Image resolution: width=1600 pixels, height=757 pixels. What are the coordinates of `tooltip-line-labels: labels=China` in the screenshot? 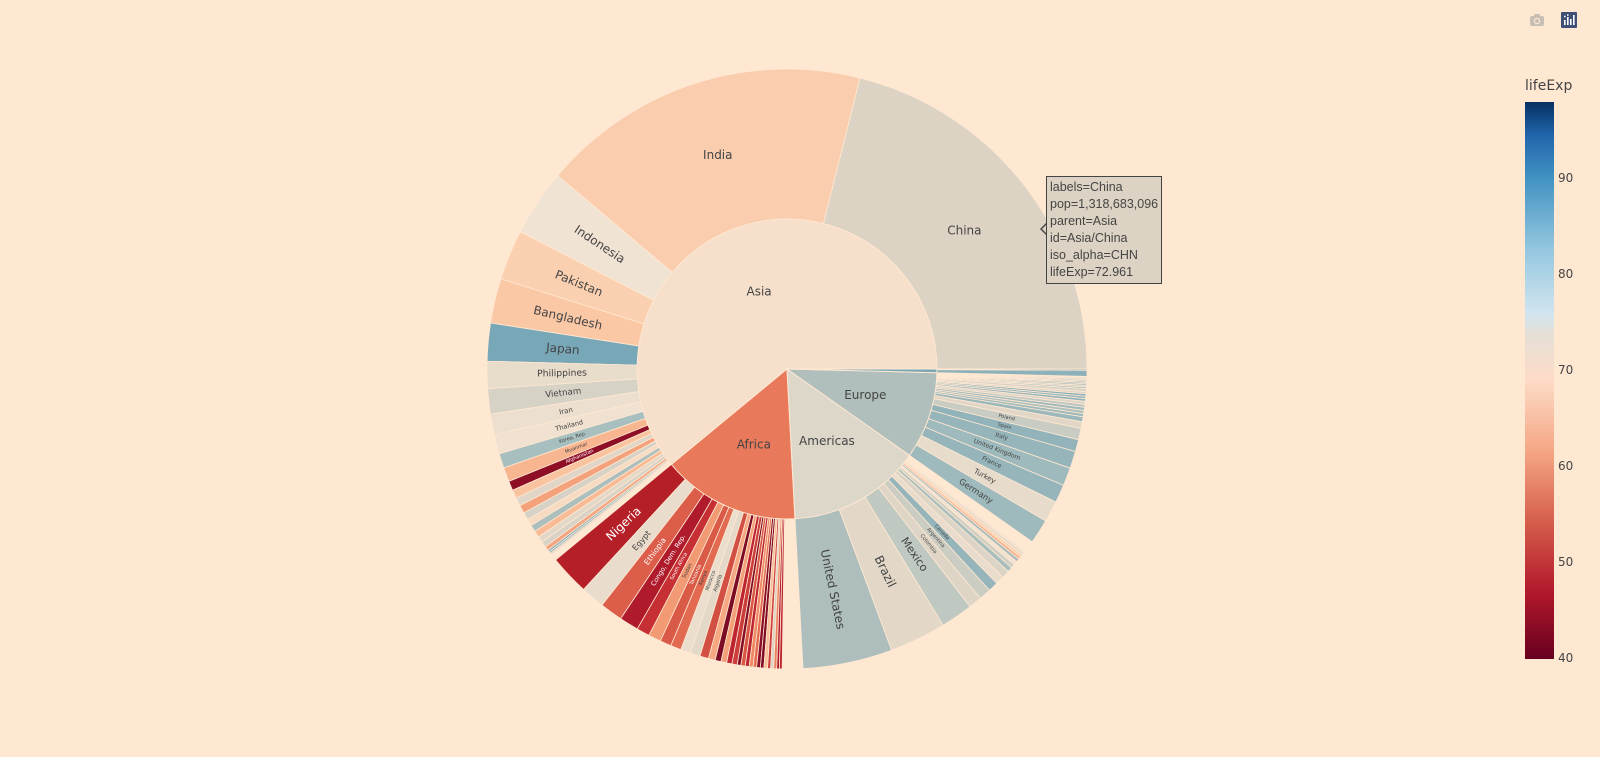 It's located at (1086, 187).